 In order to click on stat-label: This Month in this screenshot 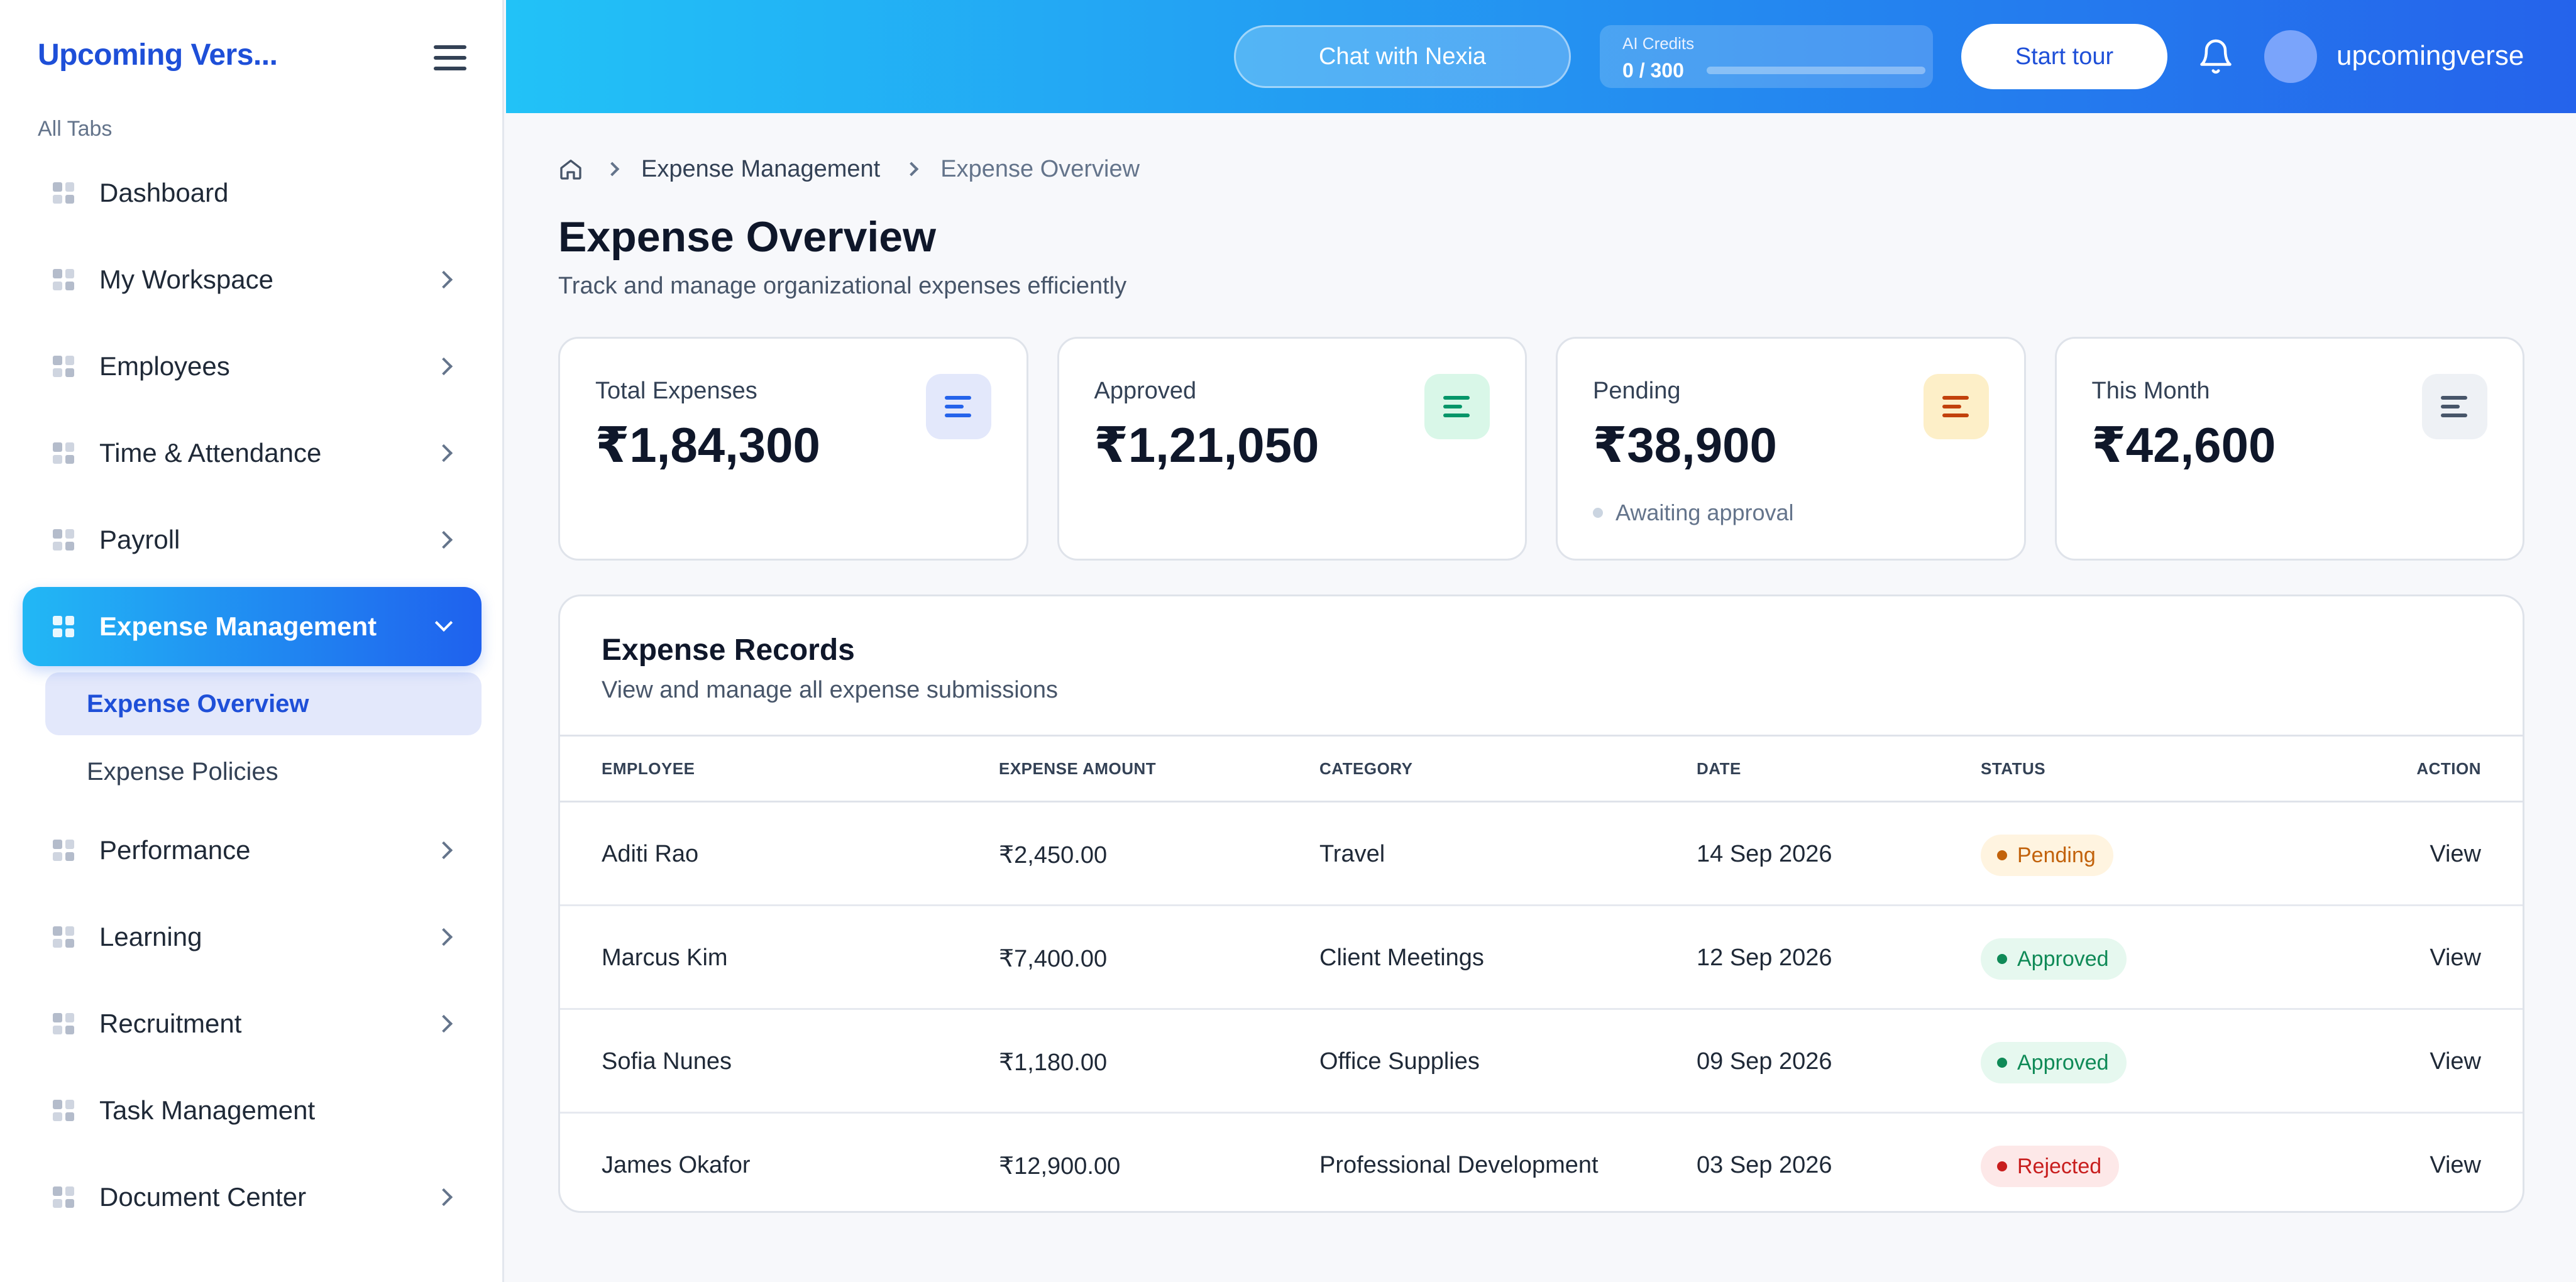, I will do `click(2151, 391)`.